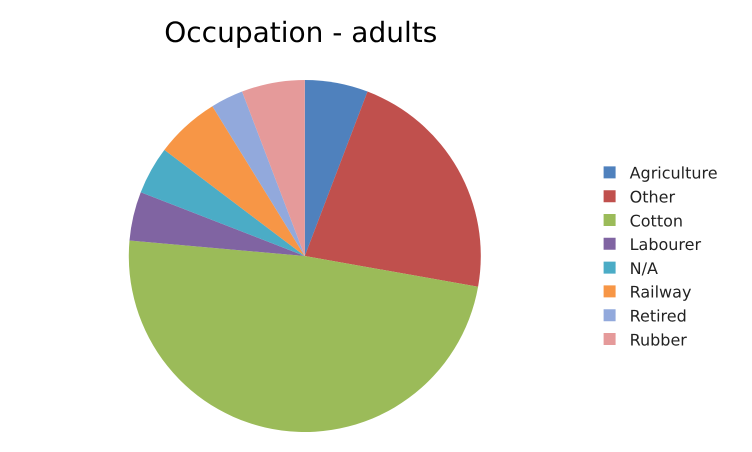 The width and height of the screenshot is (752, 452). Describe the element at coordinates (653, 196) in the screenshot. I see `legend-label: Other` at that location.